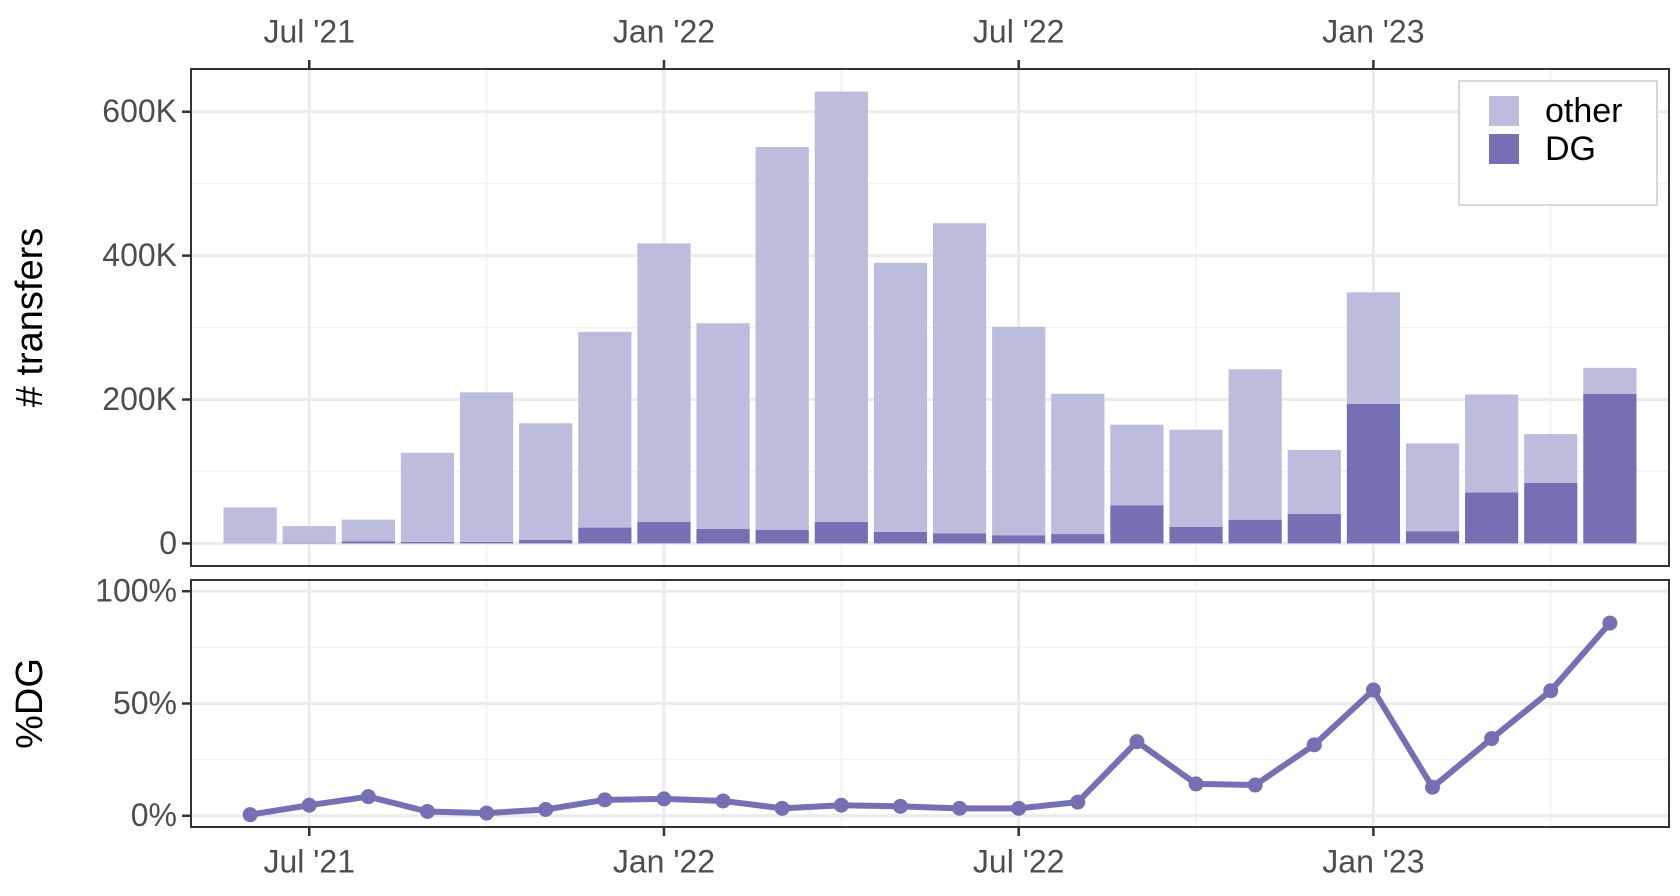 The image size is (1680, 896). I want to click on legend-label: other, so click(1584, 111).